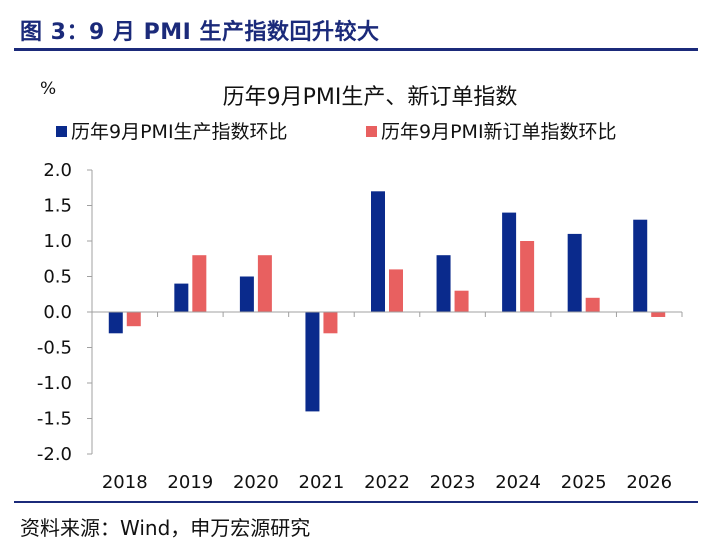  Describe the element at coordinates (48, 89) in the screenshot. I see `y-axis-unit: %` at that location.